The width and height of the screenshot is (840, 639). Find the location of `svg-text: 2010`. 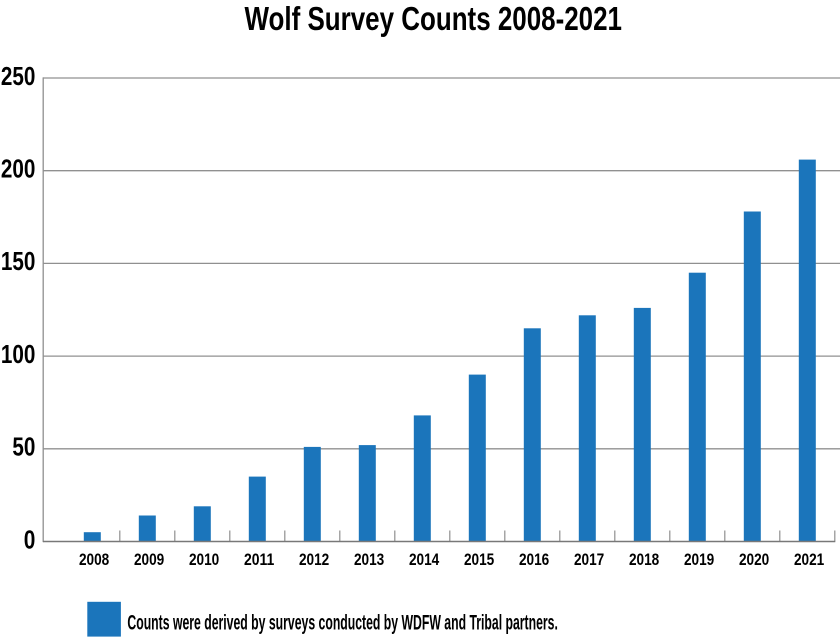

svg-text: 2010 is located at coordinates (204, 559).